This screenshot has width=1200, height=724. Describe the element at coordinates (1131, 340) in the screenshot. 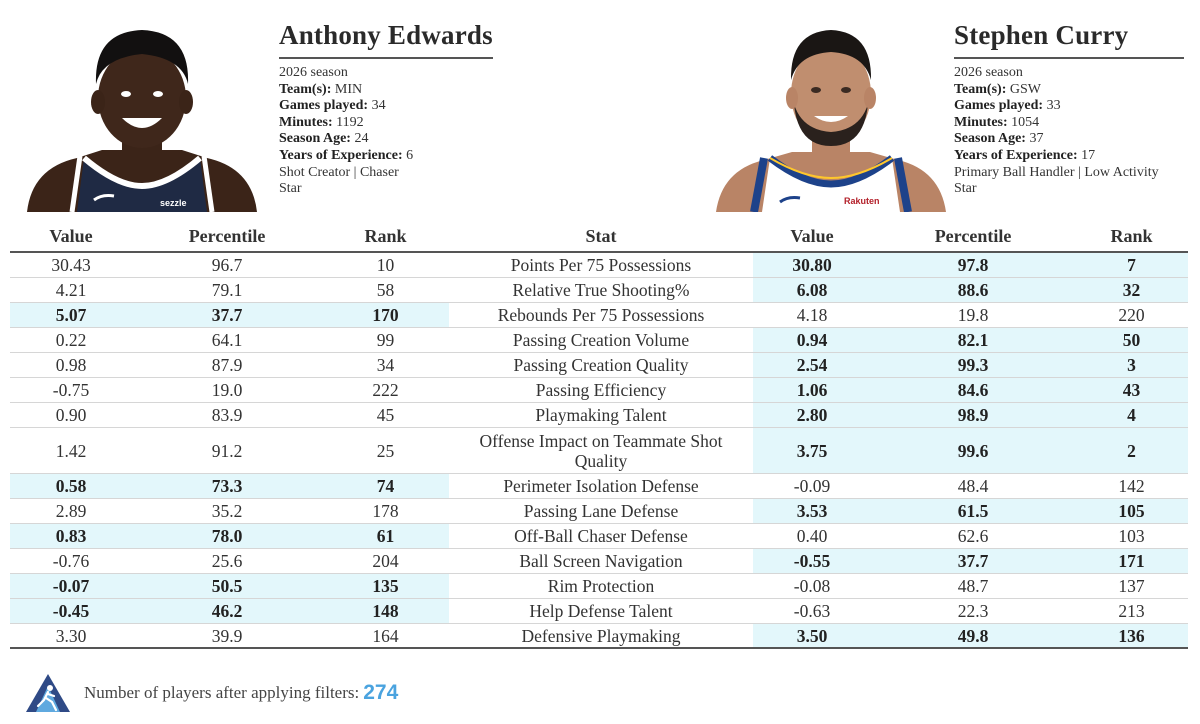

I see `right-rank-cell: 50` at that location.